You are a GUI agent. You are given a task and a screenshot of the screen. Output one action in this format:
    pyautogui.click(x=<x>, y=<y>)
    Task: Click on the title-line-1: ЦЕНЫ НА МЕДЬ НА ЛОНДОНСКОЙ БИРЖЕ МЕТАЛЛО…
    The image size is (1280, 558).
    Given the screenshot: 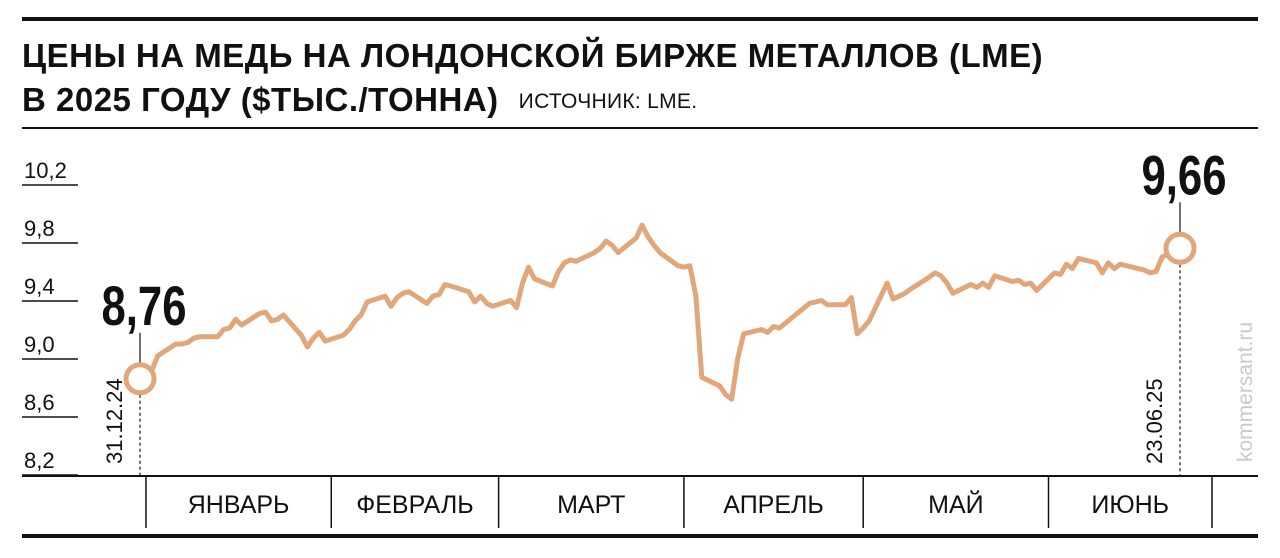 What is the action you would take?
    pyautogui.click(x=533, y=55)
    